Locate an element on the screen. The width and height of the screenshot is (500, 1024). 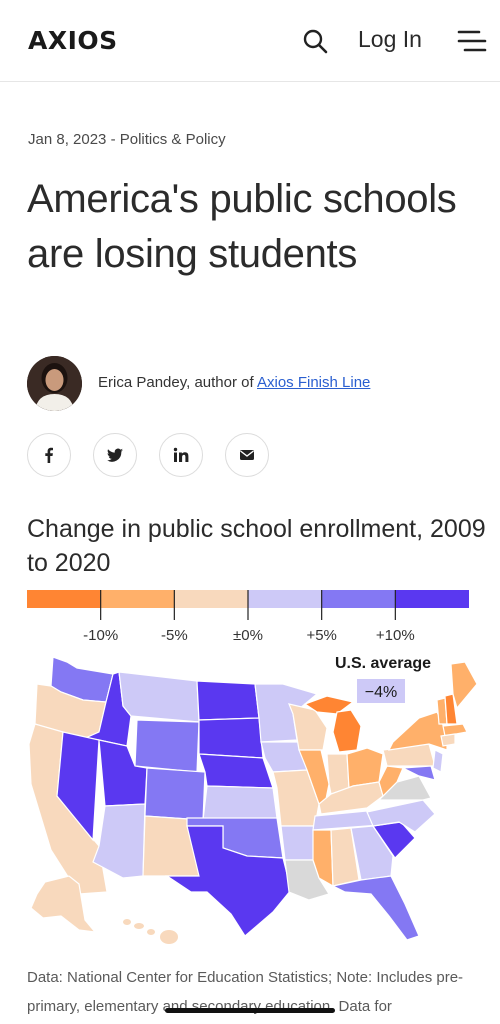
state-texas is located at coordinates (228, 881).